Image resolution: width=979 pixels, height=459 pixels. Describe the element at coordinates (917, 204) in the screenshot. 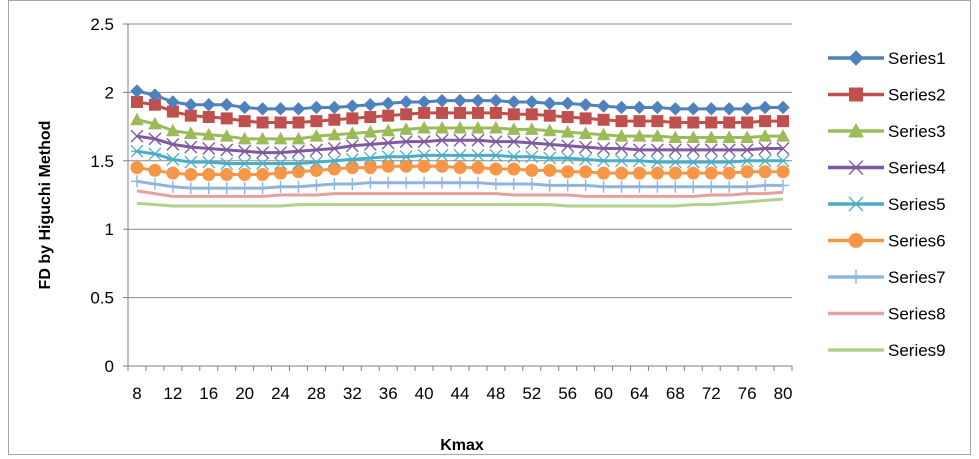

I see `legend-label: Series5` at that location.